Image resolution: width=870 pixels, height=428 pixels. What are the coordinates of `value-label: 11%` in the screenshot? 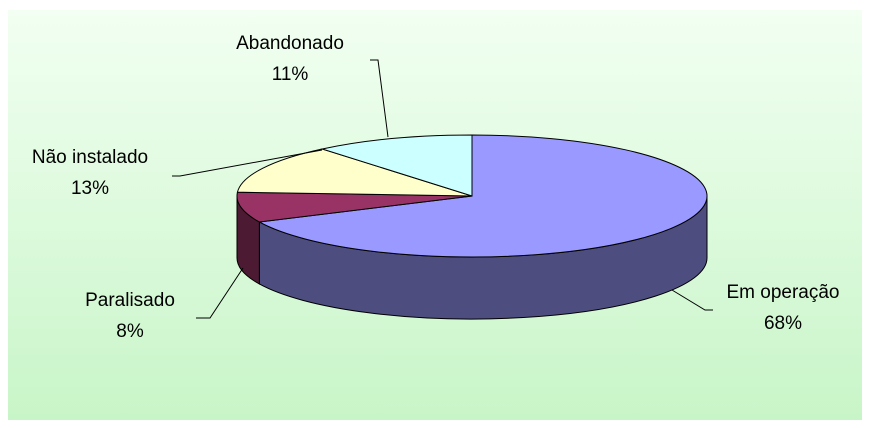 It's located at (290, 74).